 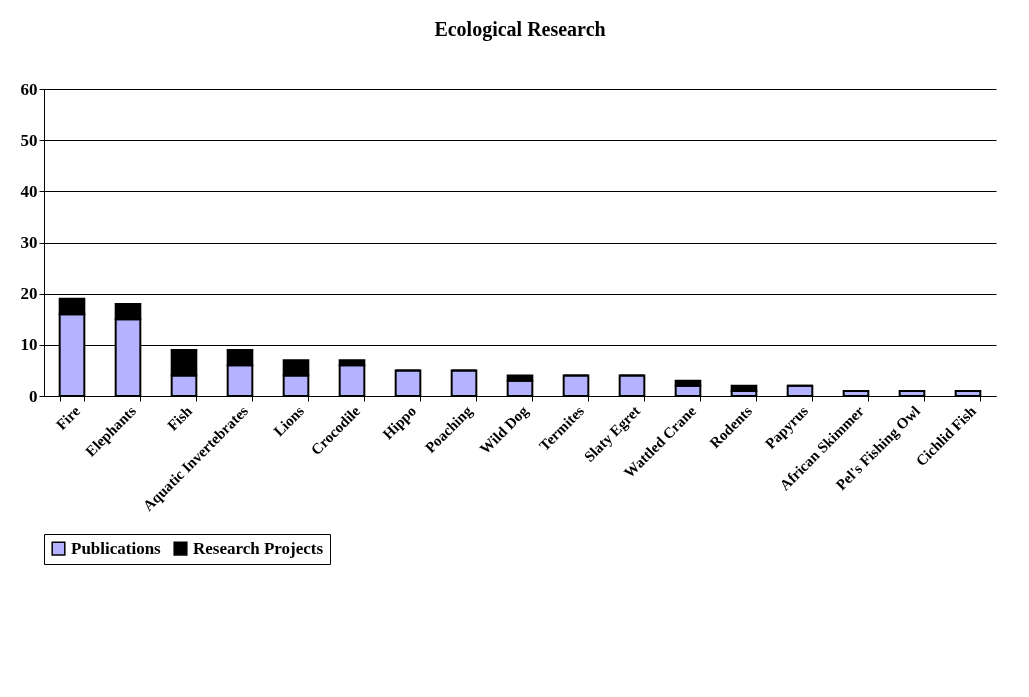 I want to click on y-tick-label: 20, so click(x=29, y=294).